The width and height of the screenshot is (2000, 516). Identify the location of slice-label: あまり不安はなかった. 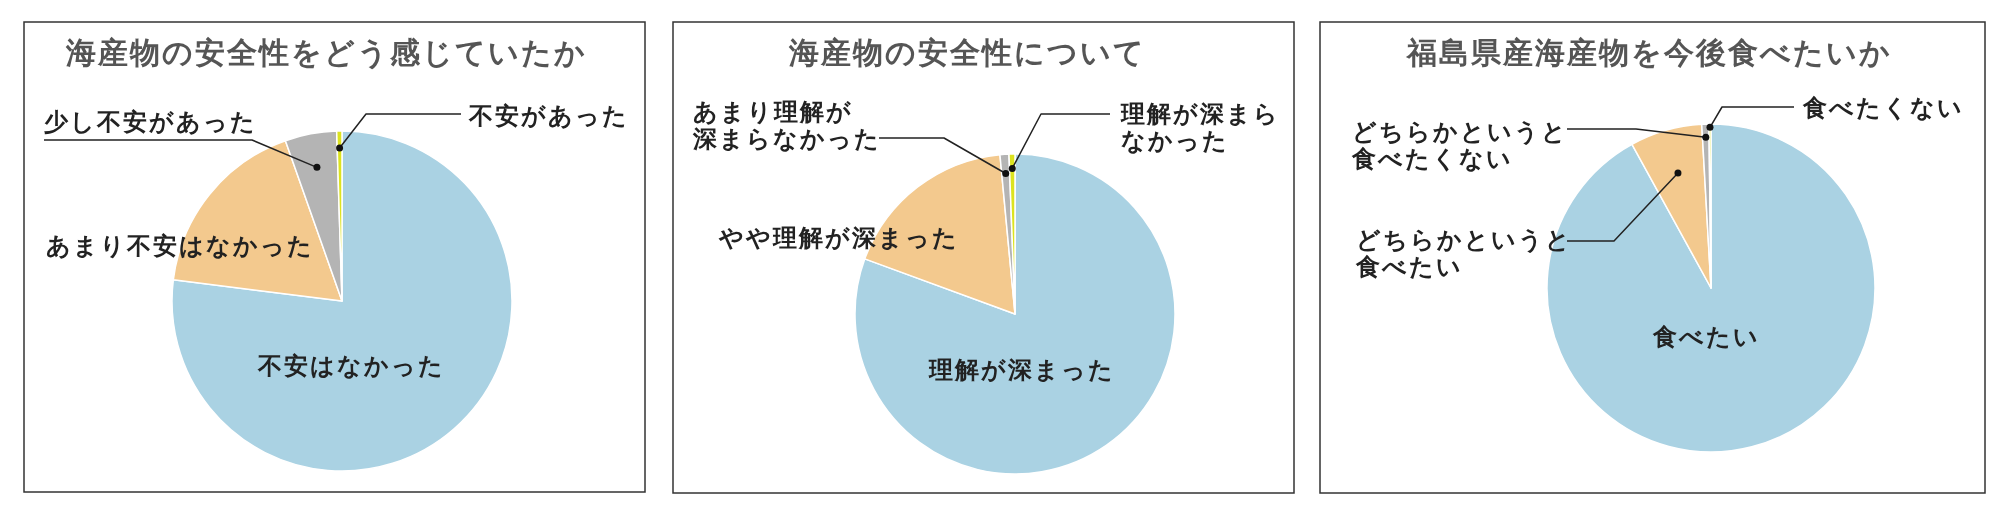
(180, 246).